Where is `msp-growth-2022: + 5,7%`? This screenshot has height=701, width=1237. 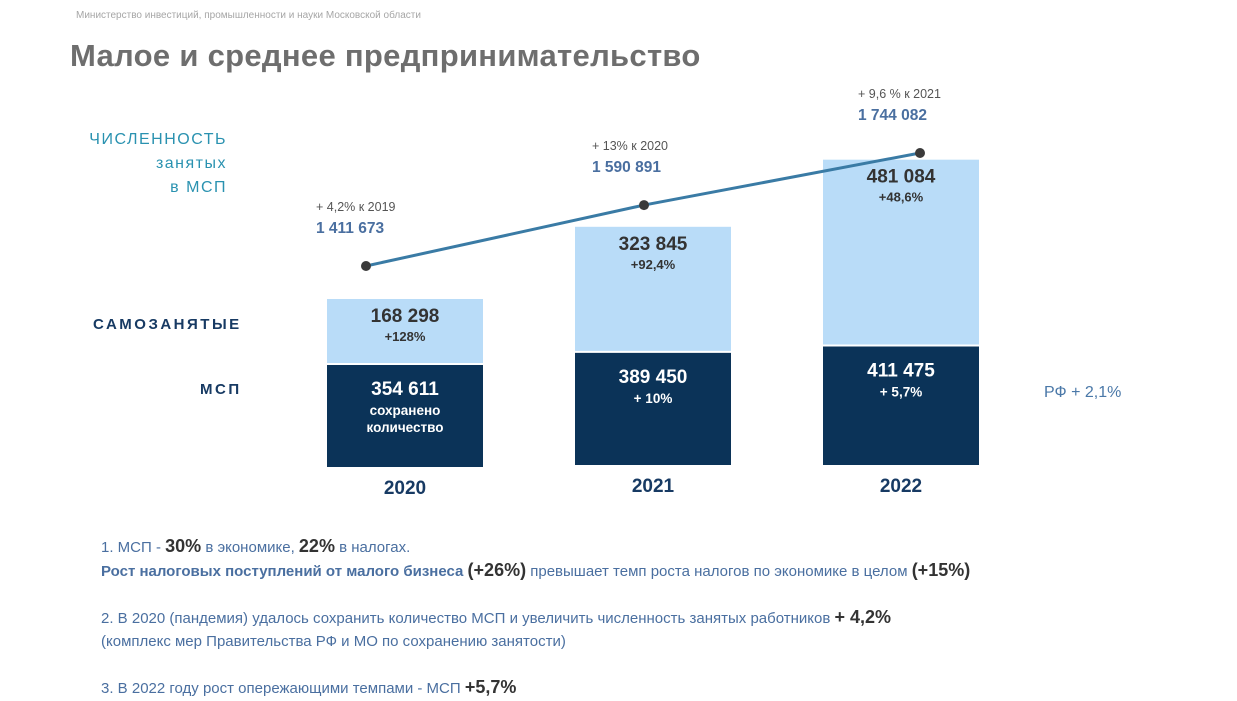
msp-growth-2022: + 5,7% is located at coordinates (901, 391).